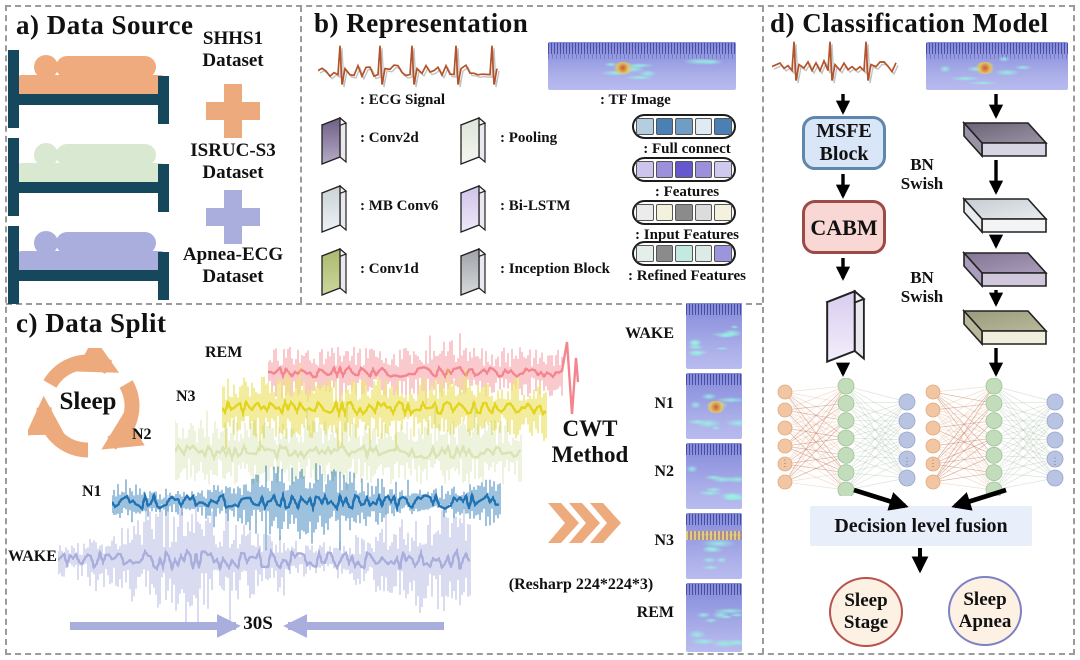 The width and height of the screenshot is (1080, 660). I want to click on divider-a-b, so click(301, 154).